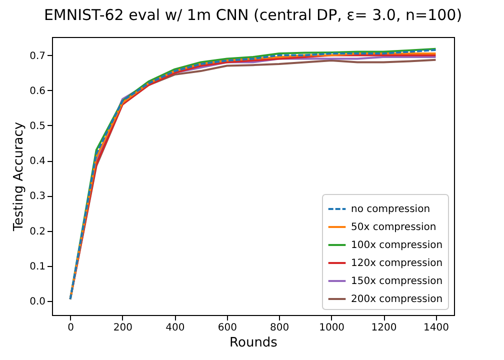 This screenshot has height=360, width=504. What do you see at coordinates (123, 328) in the screenshot?
I see `x-tick-label: 200` at bounding box center [123, 328].